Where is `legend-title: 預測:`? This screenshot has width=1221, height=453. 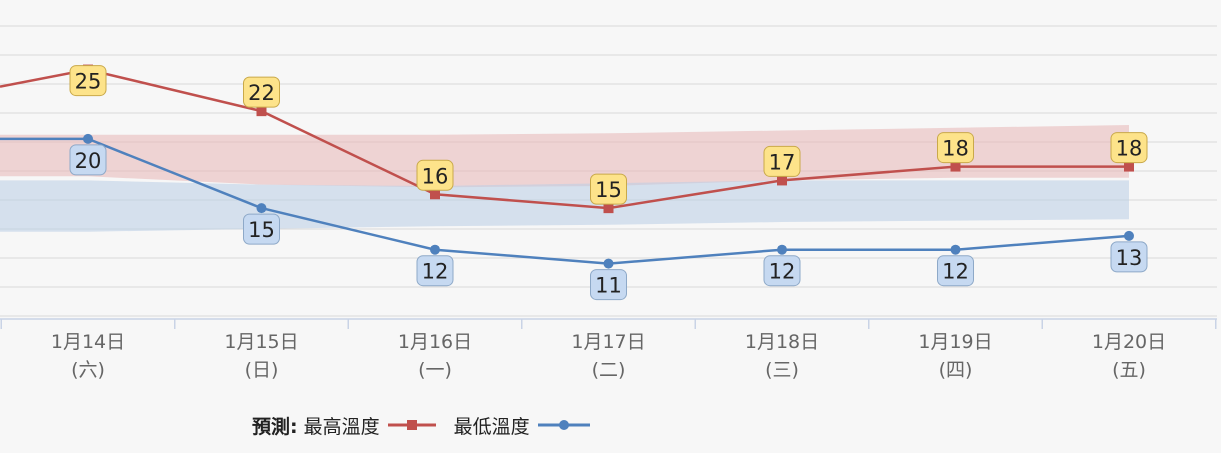
legend-title: 預測: is located at coordinates (275, 426).